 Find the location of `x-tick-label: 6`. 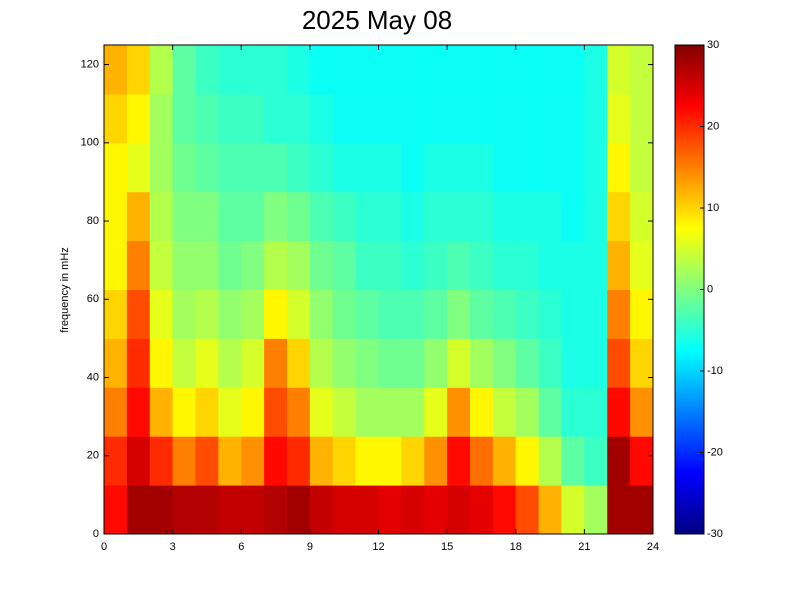

x-tick-label: 6 is located at coordinates (241, 547).